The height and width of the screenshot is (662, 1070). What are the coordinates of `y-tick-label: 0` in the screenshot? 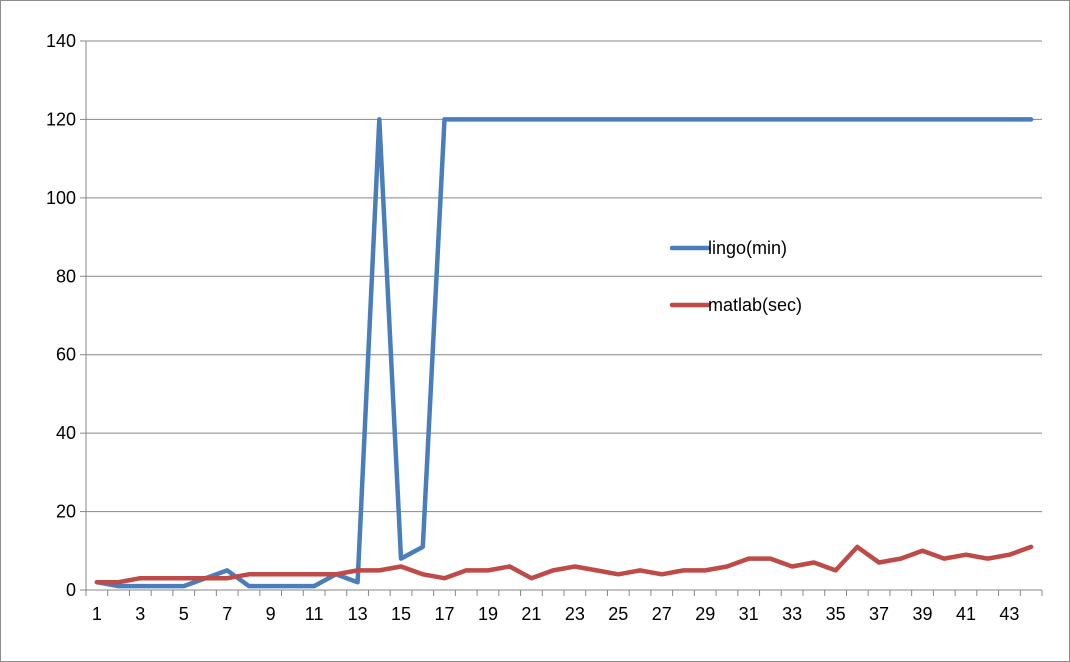 It's located at (71, 590).